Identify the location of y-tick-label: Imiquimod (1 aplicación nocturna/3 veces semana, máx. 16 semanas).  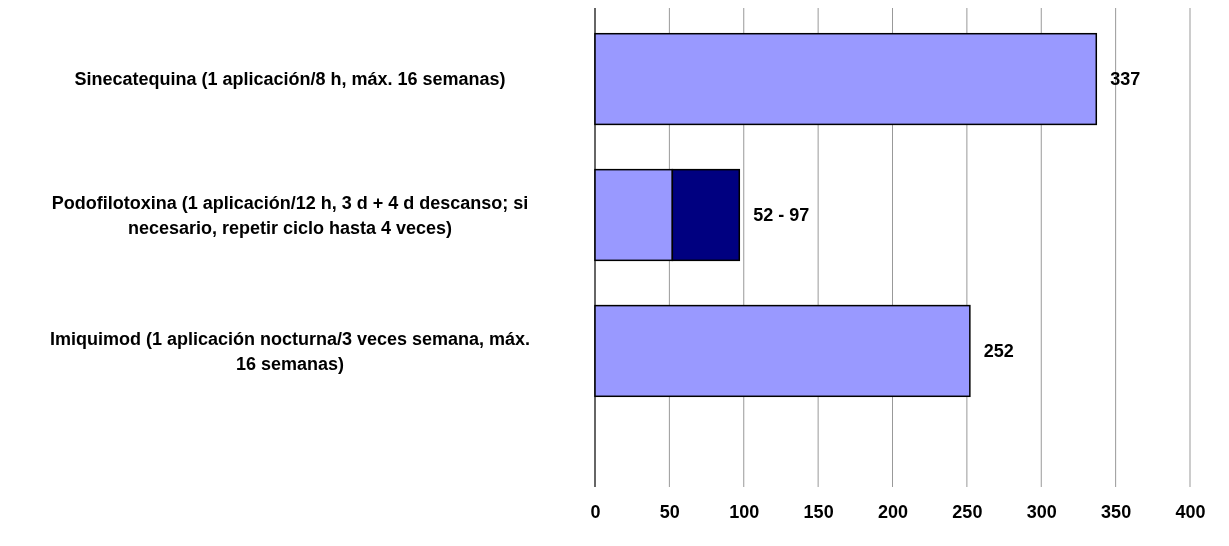
(290, 351).